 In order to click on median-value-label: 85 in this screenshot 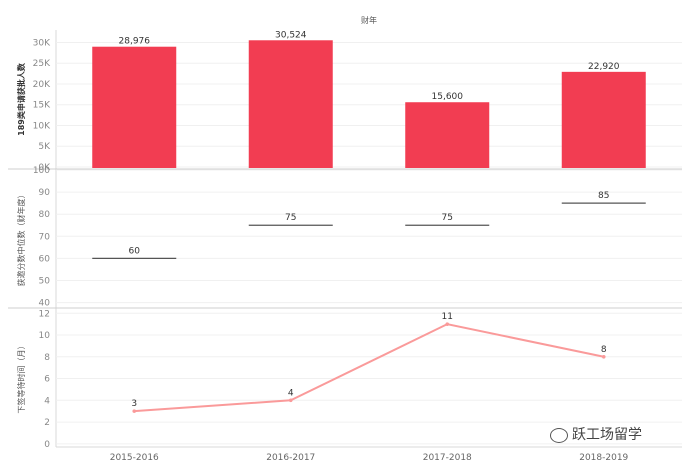, I will do `click(603, 196)`.